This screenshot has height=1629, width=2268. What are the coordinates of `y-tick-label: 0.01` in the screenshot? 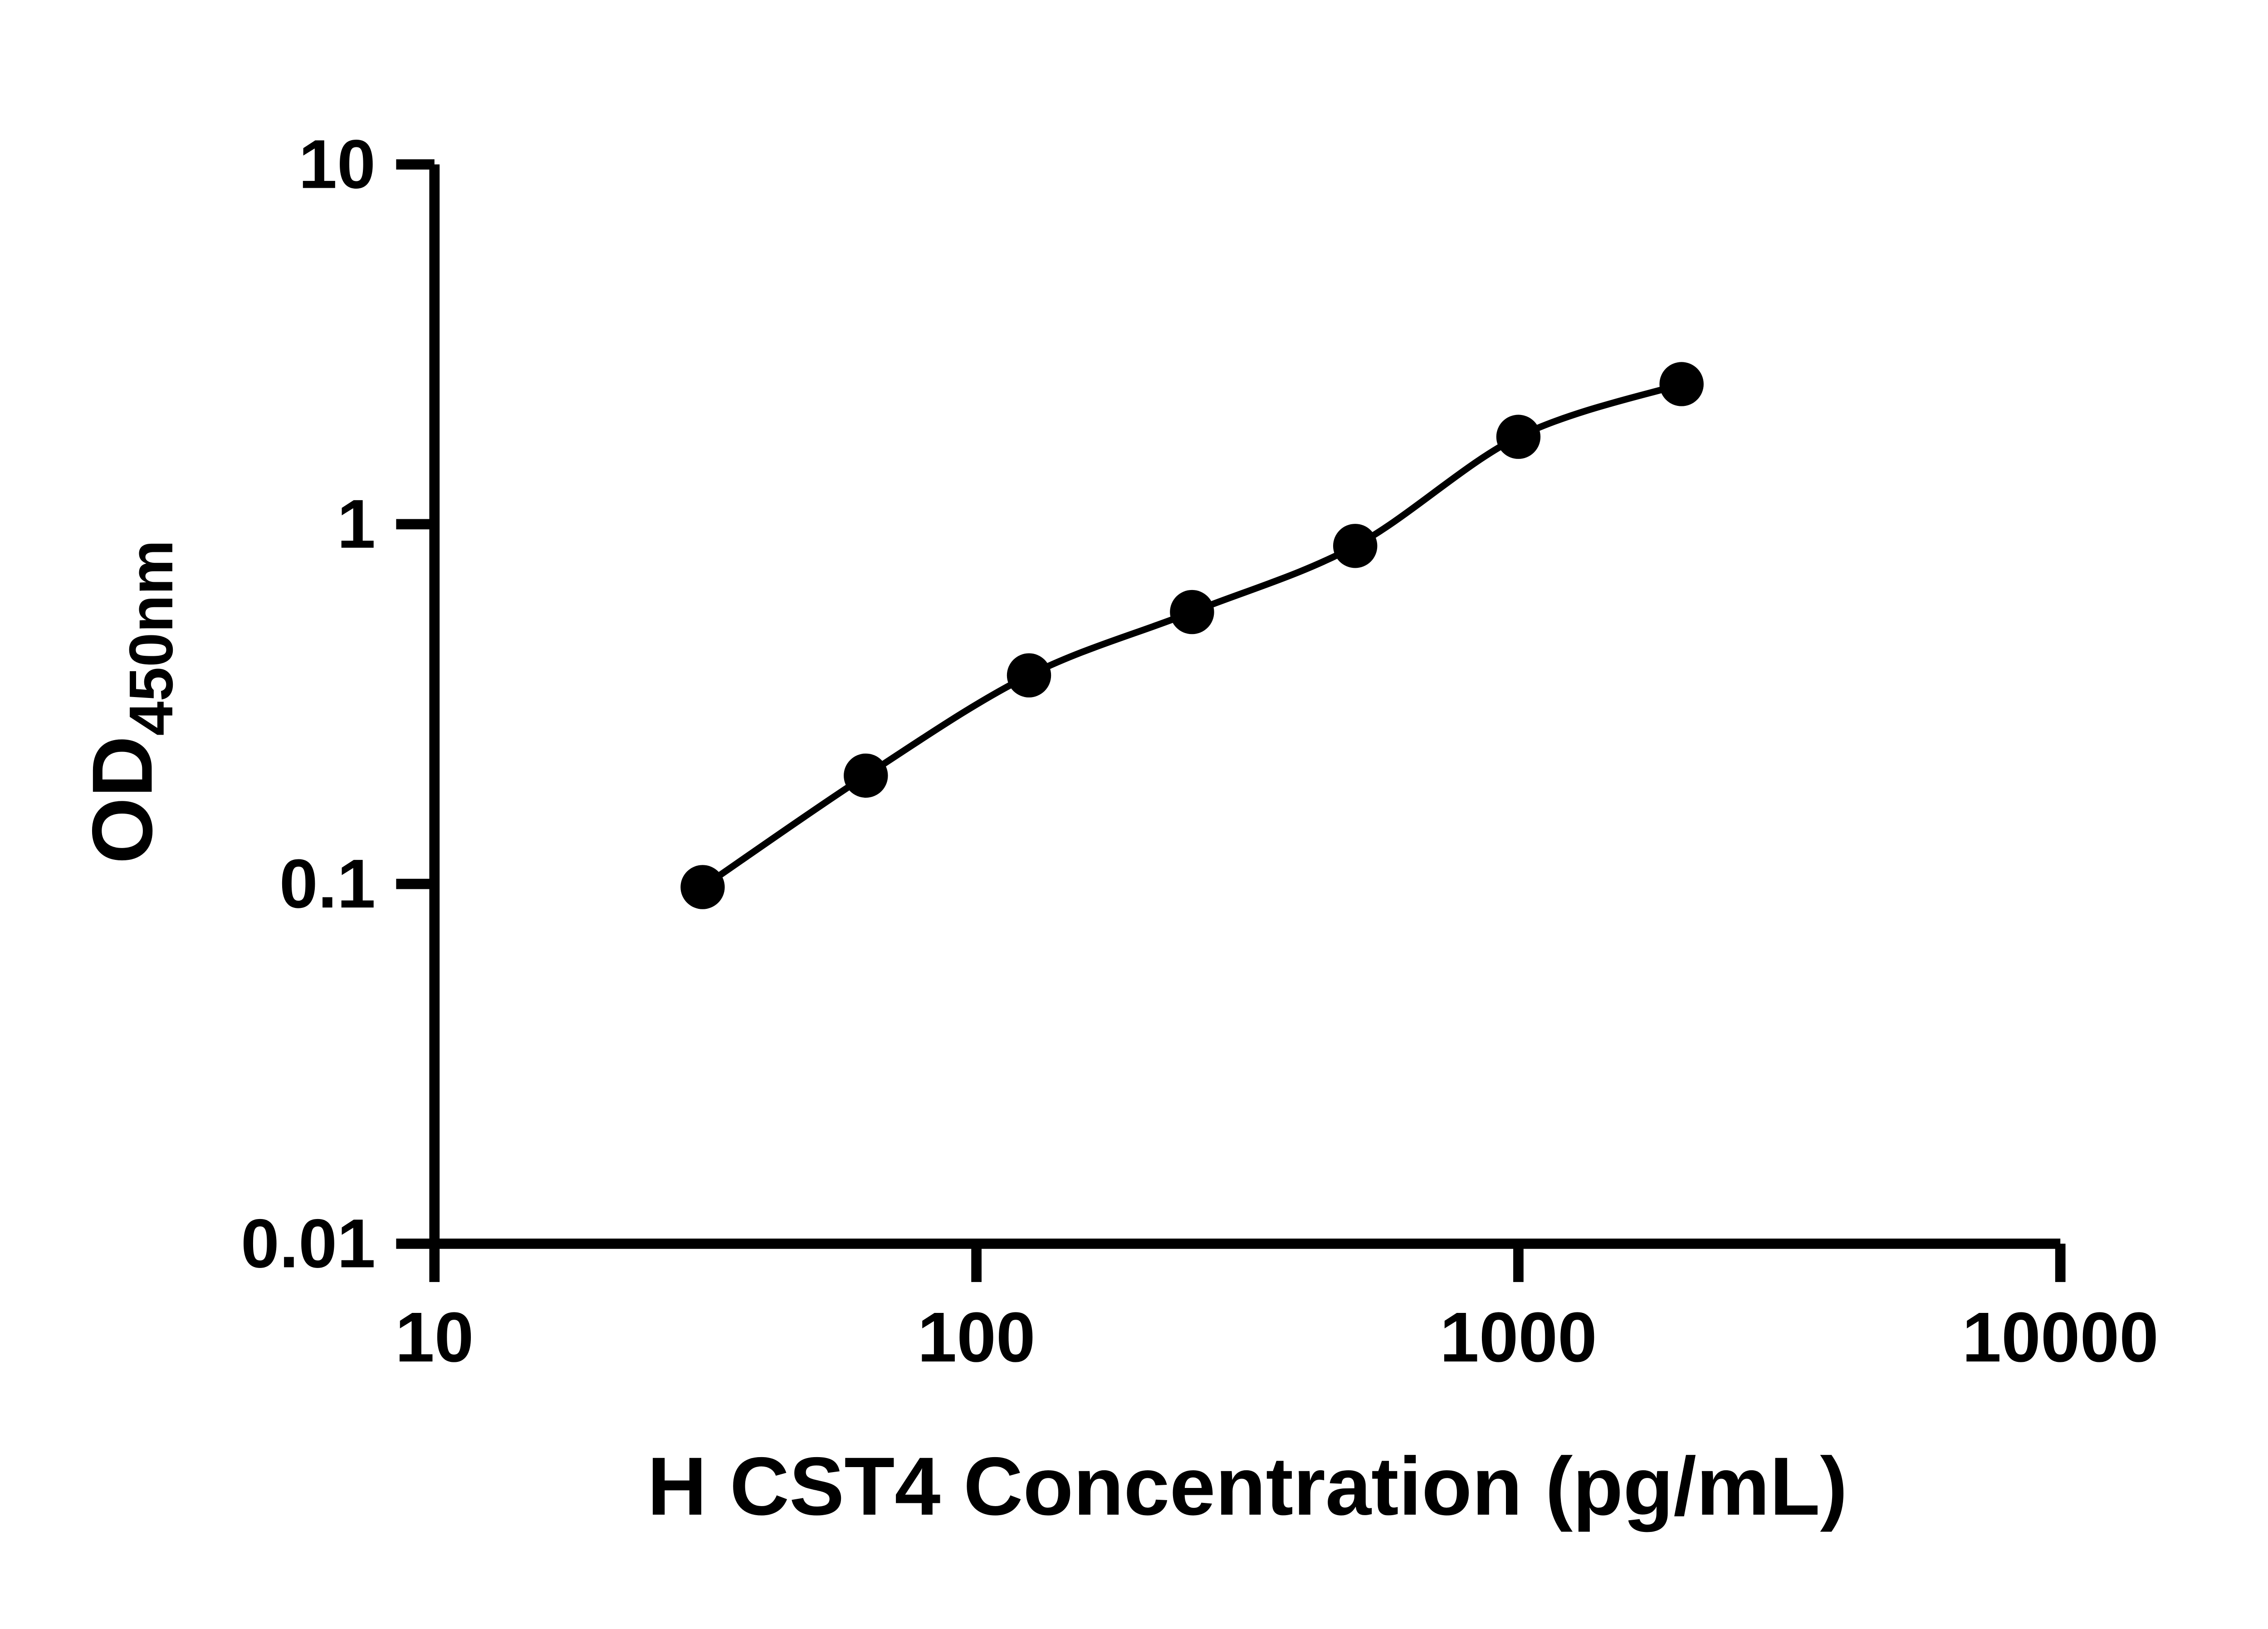 It's located at (309, 1244).